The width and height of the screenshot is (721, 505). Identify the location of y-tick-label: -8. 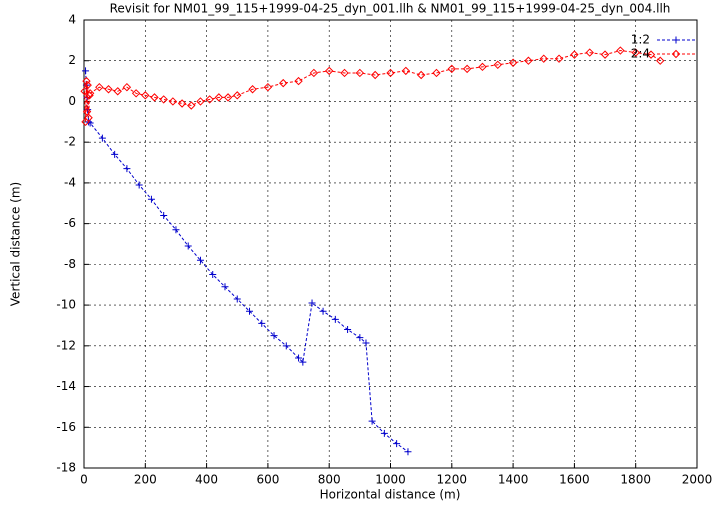
(70, 264).